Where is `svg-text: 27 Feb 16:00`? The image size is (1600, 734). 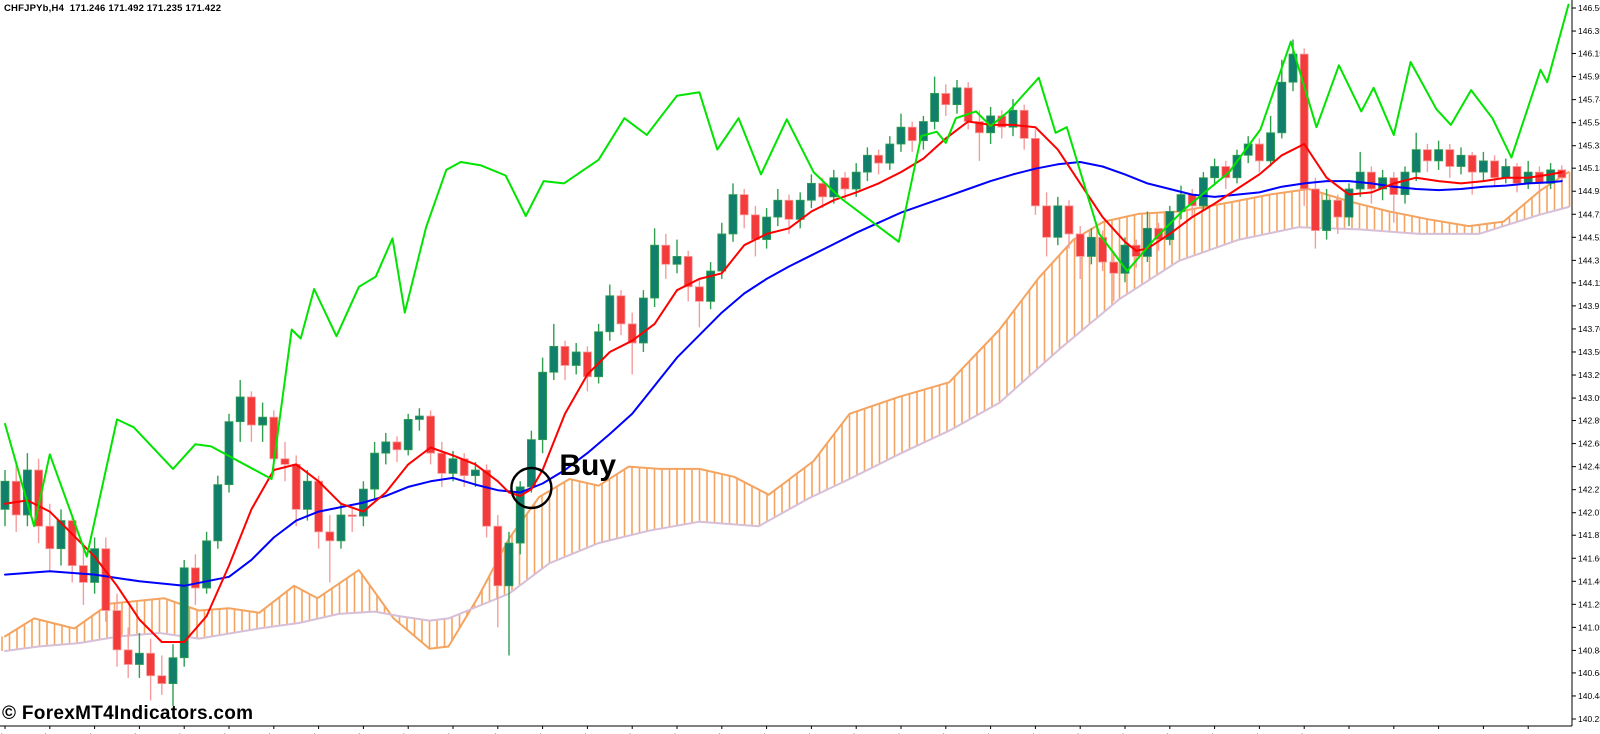
svg-text: 27 Feb 16:00 is located at coordinates (1259, 733).